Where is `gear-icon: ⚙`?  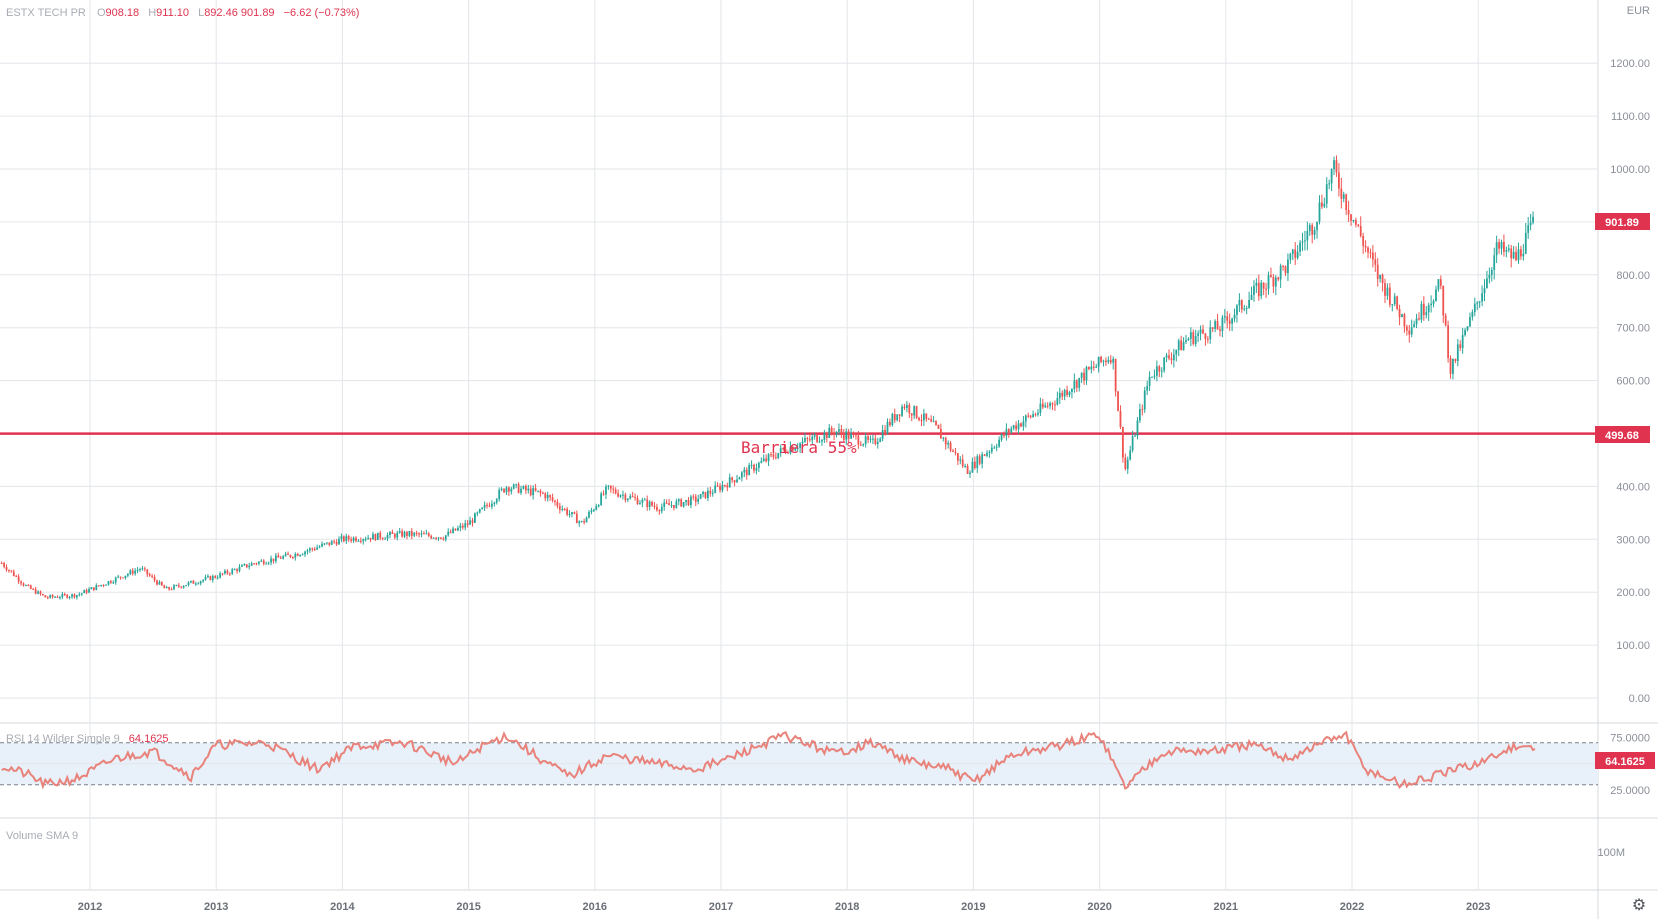 gear-icon: ⚙ is located at coordinates (1639, 905).